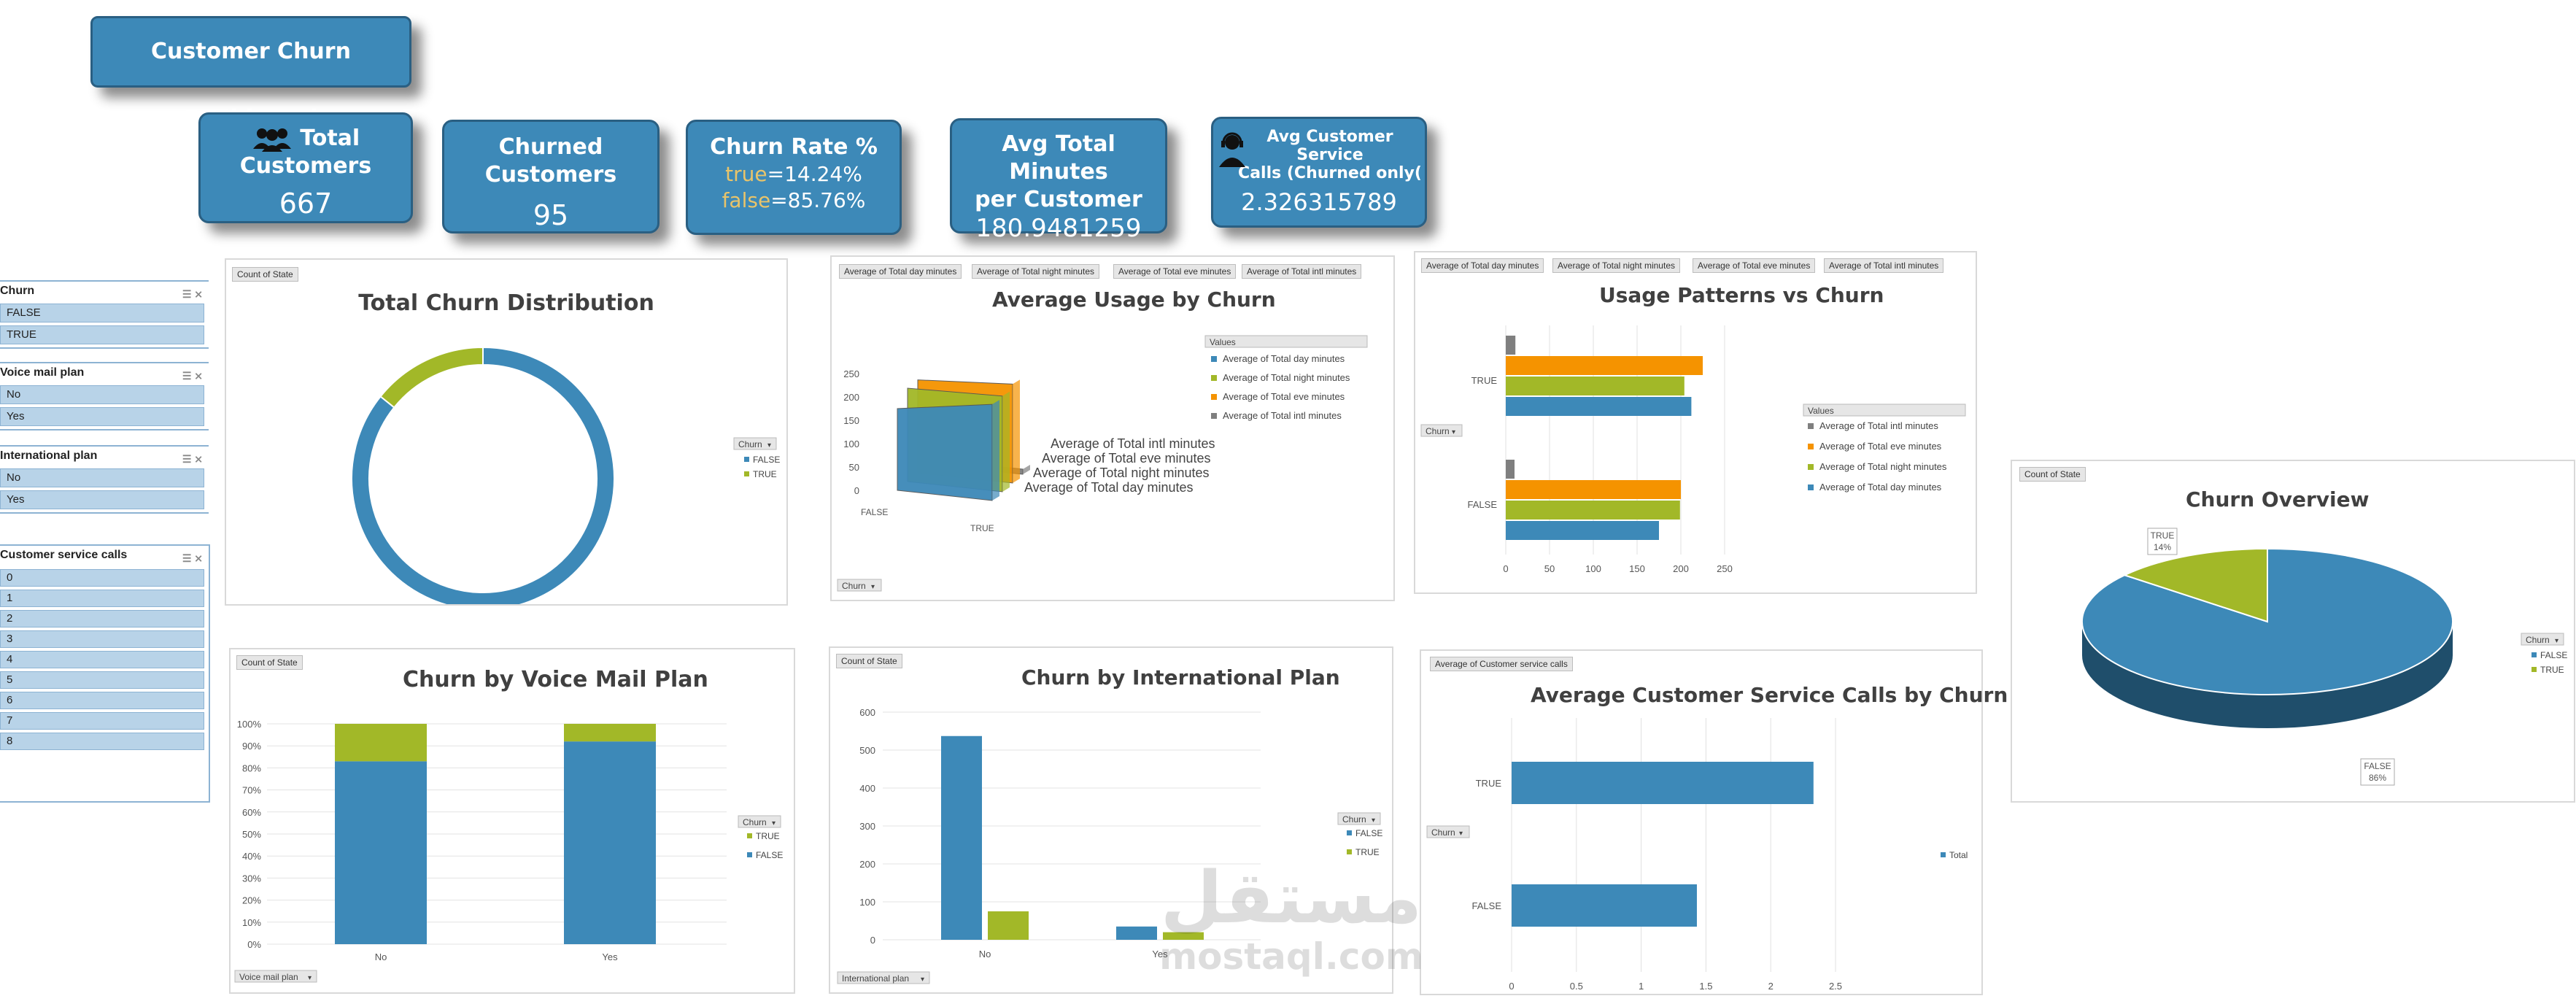 The width and height of the screenshot is (2576, 1004). What do you see at coordinates (1008, 925) in the screenshot?
I see `ip-bar-true-no` at bounding box center [1008, 925].